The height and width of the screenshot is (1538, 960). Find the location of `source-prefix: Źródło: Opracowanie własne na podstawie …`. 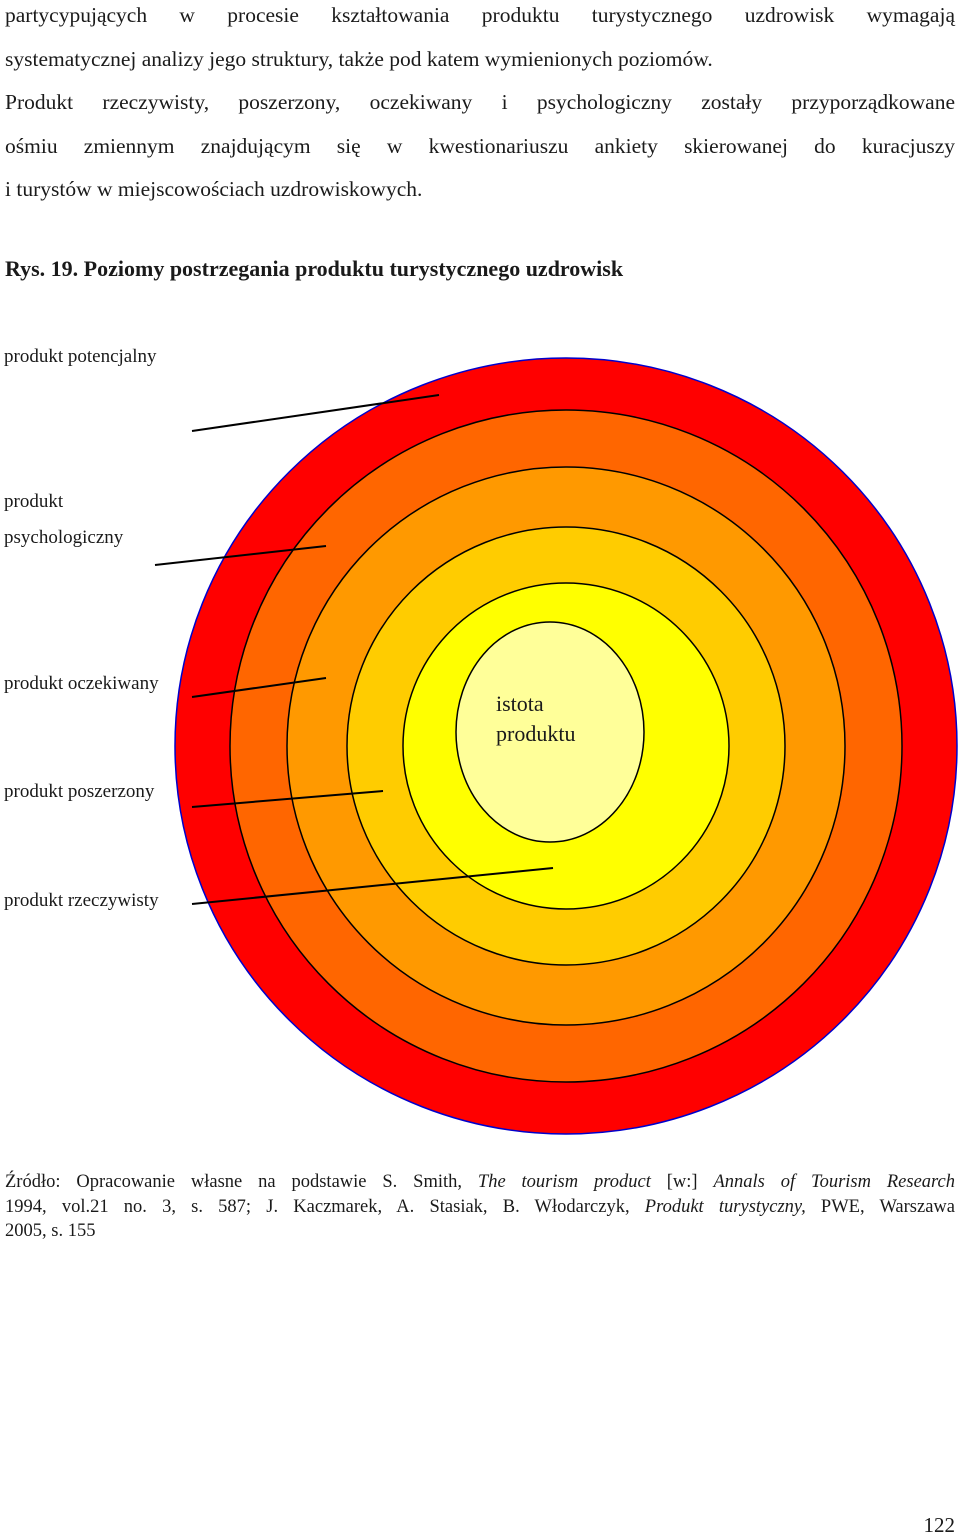

source-prefix: Źródło: Opracowanie własne na podstawie … is located at coordinates (241, 1182).